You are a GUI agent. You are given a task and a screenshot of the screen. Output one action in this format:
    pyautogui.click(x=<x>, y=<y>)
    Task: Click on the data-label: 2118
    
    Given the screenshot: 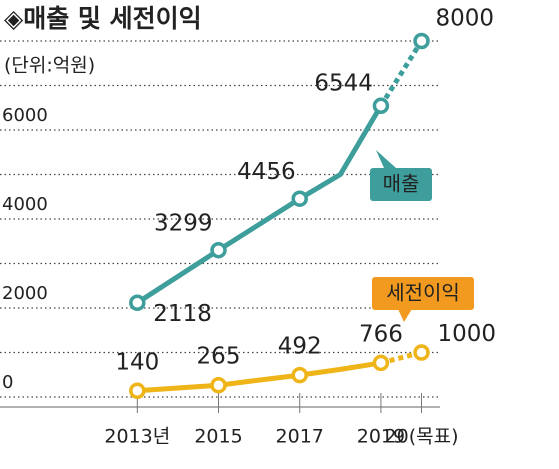 What is the action you would take?
    pyautogui.click(x=182, y=314)
    